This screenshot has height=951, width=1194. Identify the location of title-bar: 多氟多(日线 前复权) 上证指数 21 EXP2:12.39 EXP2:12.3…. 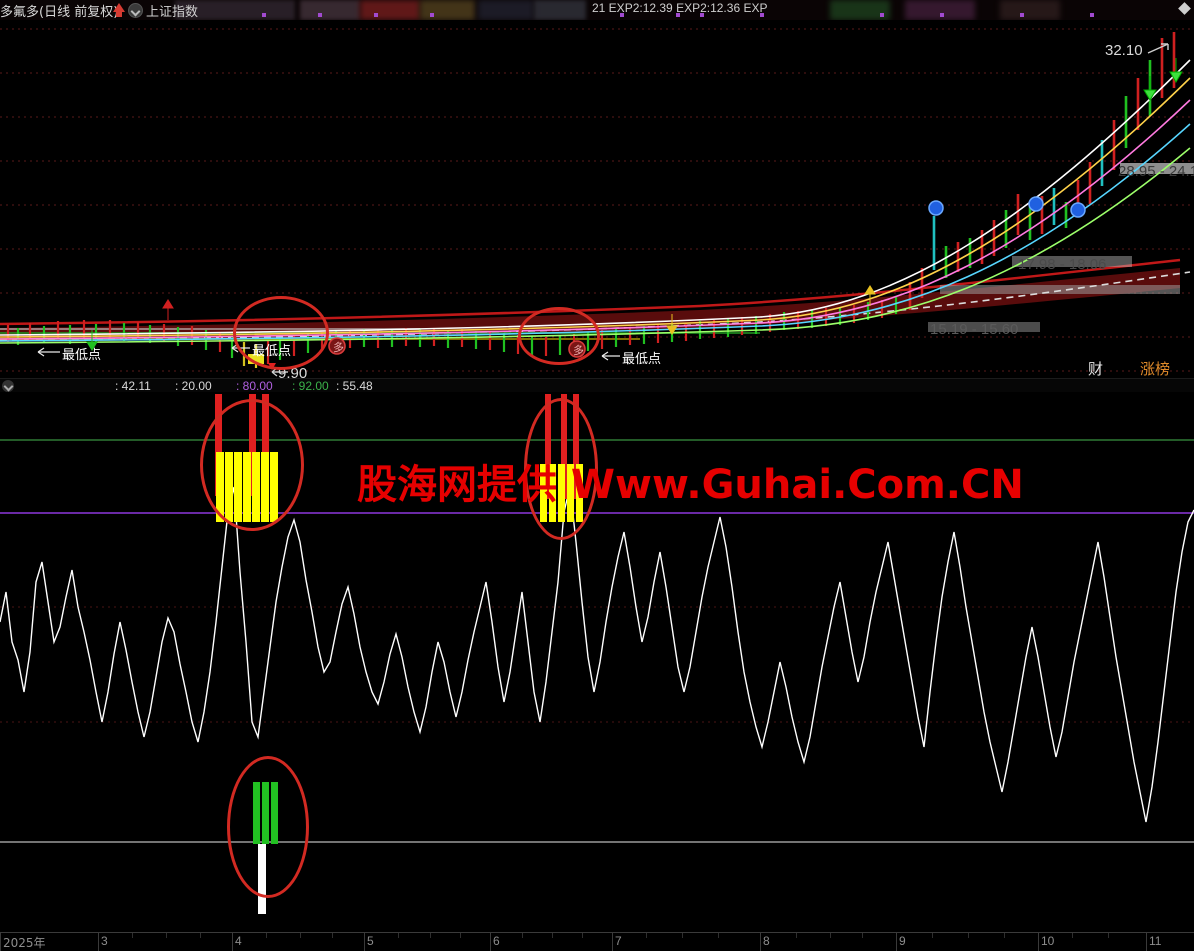
(597, 10).